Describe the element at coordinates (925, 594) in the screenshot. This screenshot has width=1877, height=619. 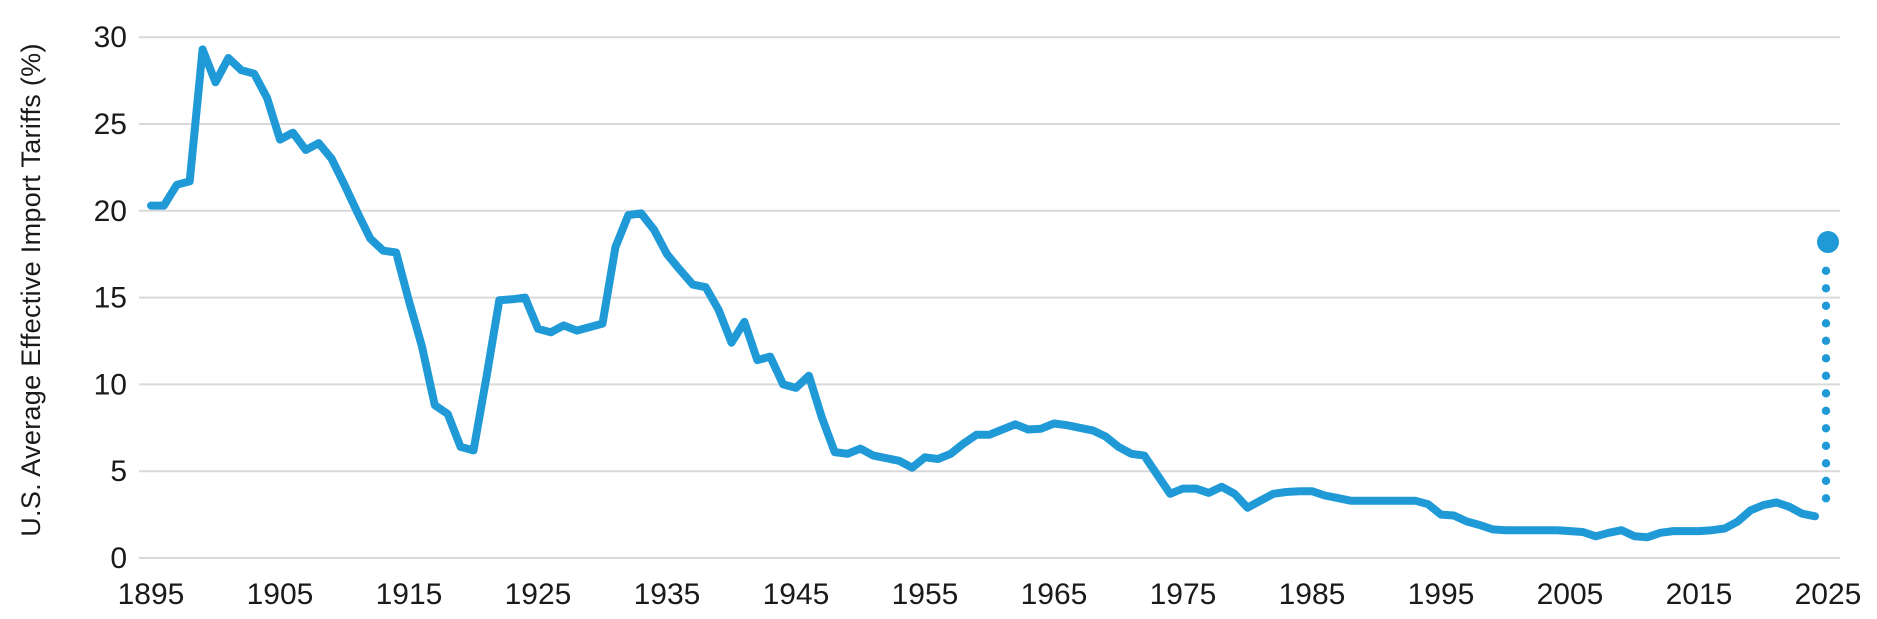
I see `x-tick-label: 1955` at that location.